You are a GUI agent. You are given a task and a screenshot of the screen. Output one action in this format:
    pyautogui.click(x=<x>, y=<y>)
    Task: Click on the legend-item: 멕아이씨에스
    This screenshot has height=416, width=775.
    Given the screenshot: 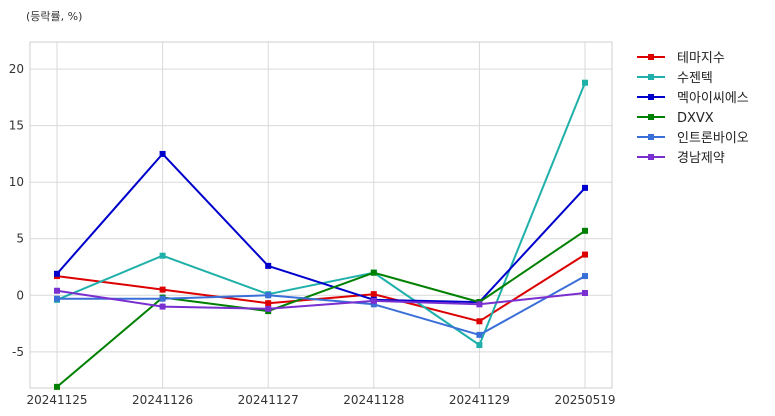 What is the action you would take?
    pyautogui.click(x=693, y=98)
    